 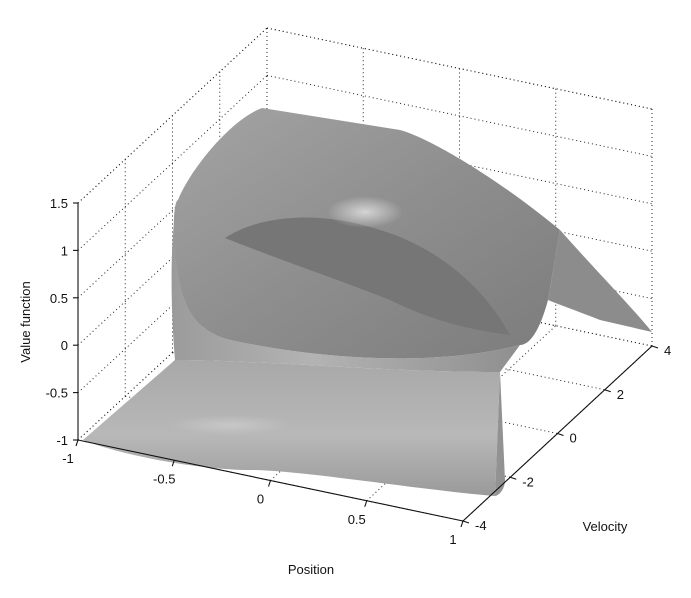 What do you see at coordinates (367, 276) in the screenshot?
I see `surface-basin` at bounding box center [367, 276].